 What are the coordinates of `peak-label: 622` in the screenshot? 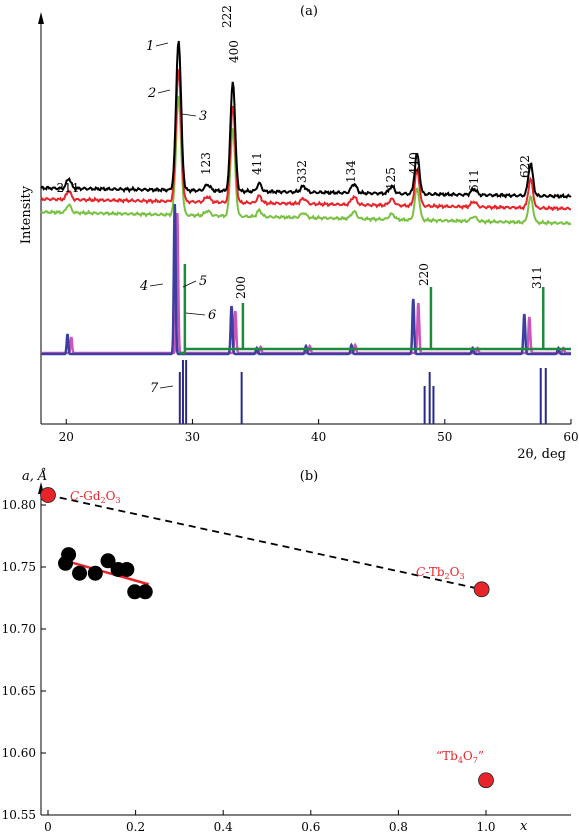 It's located at (525, 166).